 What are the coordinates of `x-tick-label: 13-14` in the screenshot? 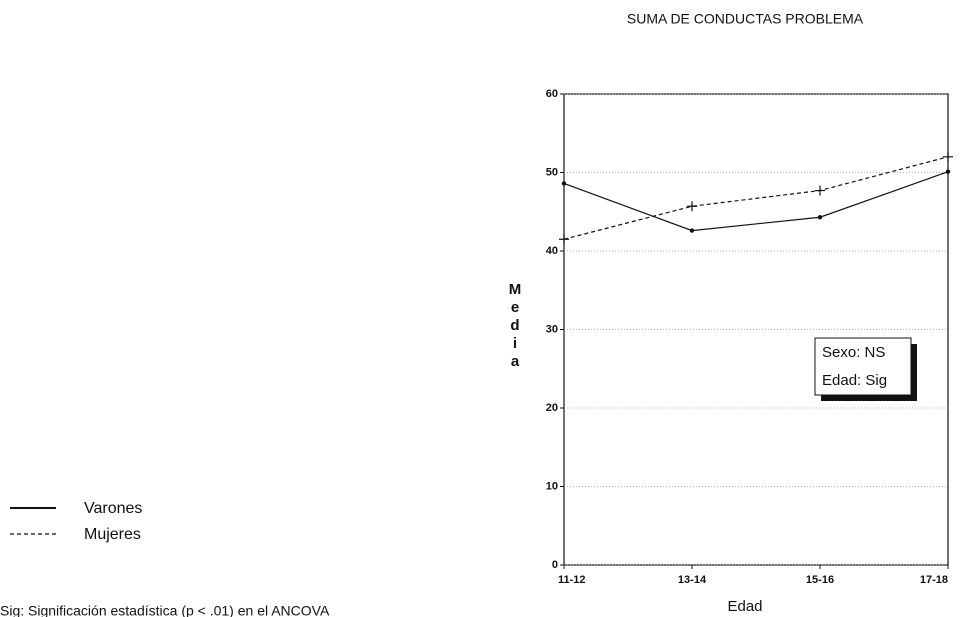 It's located at (692, 580).